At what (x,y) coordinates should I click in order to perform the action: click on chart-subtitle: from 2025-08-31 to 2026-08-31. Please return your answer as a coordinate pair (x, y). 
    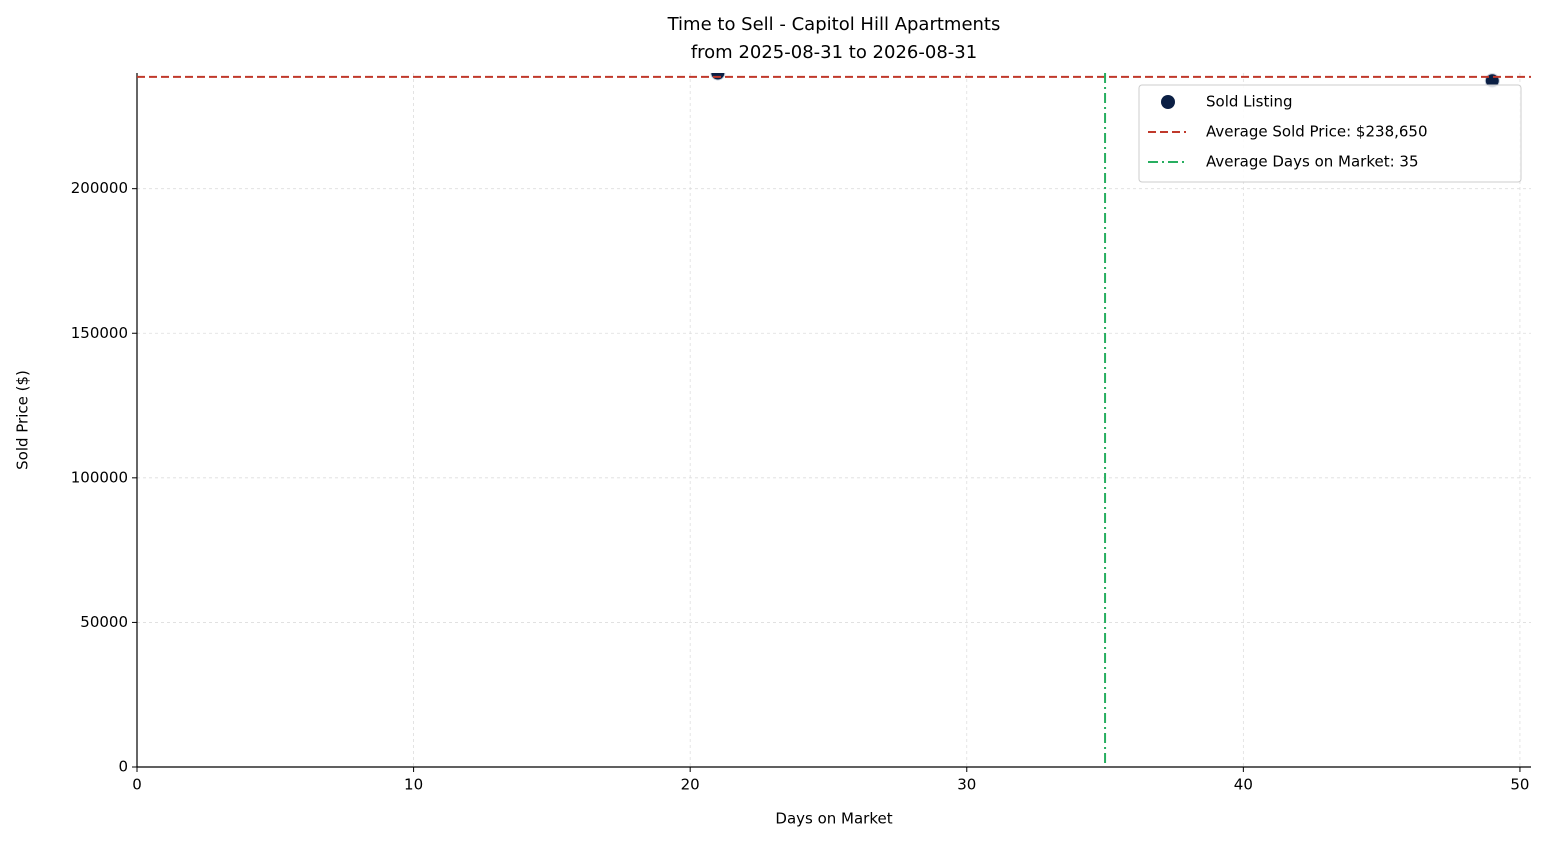
    Looking at the image, I should click on (834, 52).